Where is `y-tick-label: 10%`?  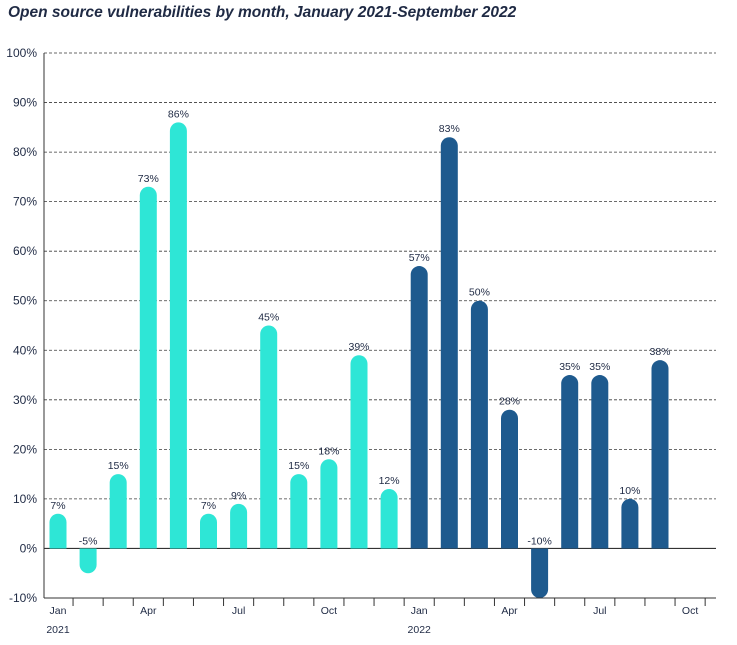
y-tick-label: 10% is located at coordinates (25, 499).